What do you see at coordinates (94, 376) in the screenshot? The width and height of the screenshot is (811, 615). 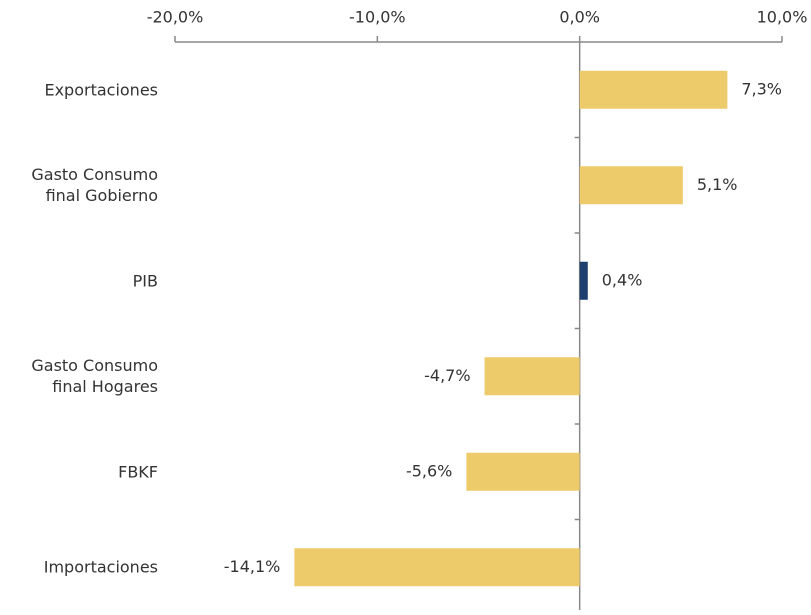 I see `category-label: Gasto Consumo final Hogares` at bounding box center [94, 376].